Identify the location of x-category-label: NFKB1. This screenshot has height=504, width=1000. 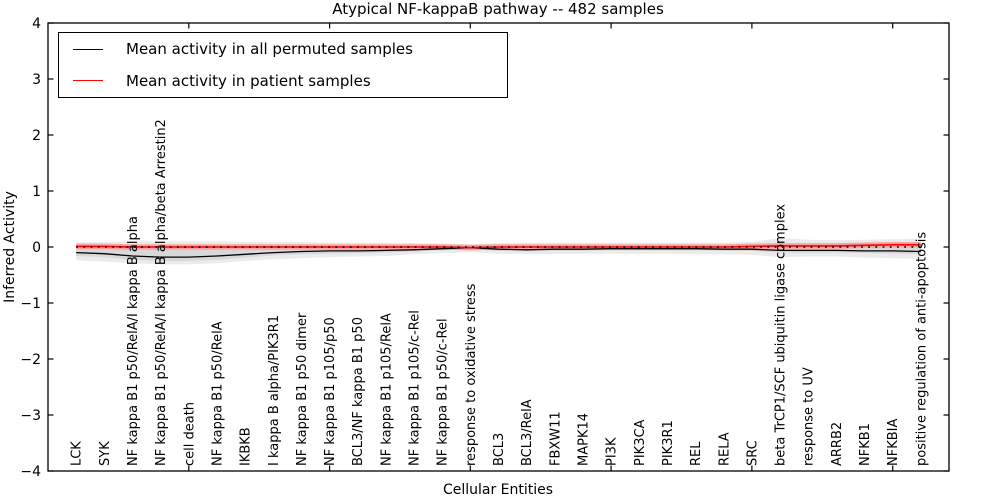
(865, 444).